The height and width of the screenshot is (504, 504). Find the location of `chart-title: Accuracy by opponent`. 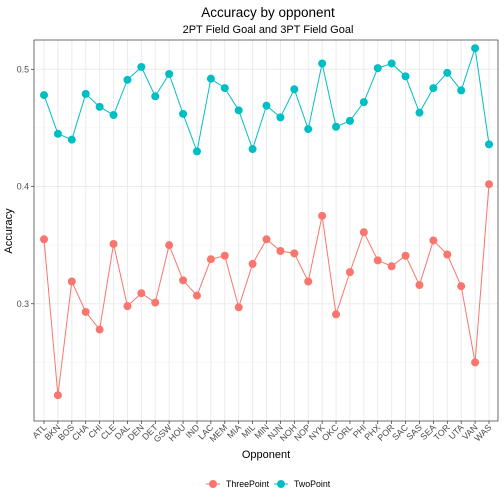

chart-title: Accuracy by opponent is located at coordinates (268, 12).